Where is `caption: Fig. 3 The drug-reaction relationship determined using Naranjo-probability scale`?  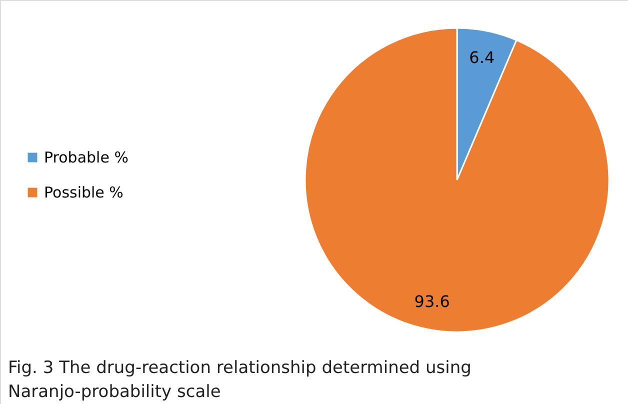
caption: Fig. 3 The drug-reaction relationship determined using Naranjo-probability scale is located at coordinates (240, 380).